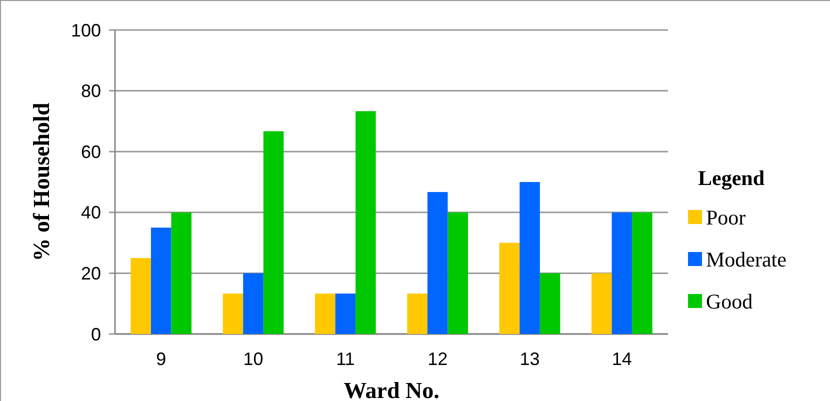 Image resolution: width=830 pixels, height=401 pixels. What do you see at coordinates (90, 91) in the screenshot?
I see `y-tick-label: 80` at bounding box center [90, 91].